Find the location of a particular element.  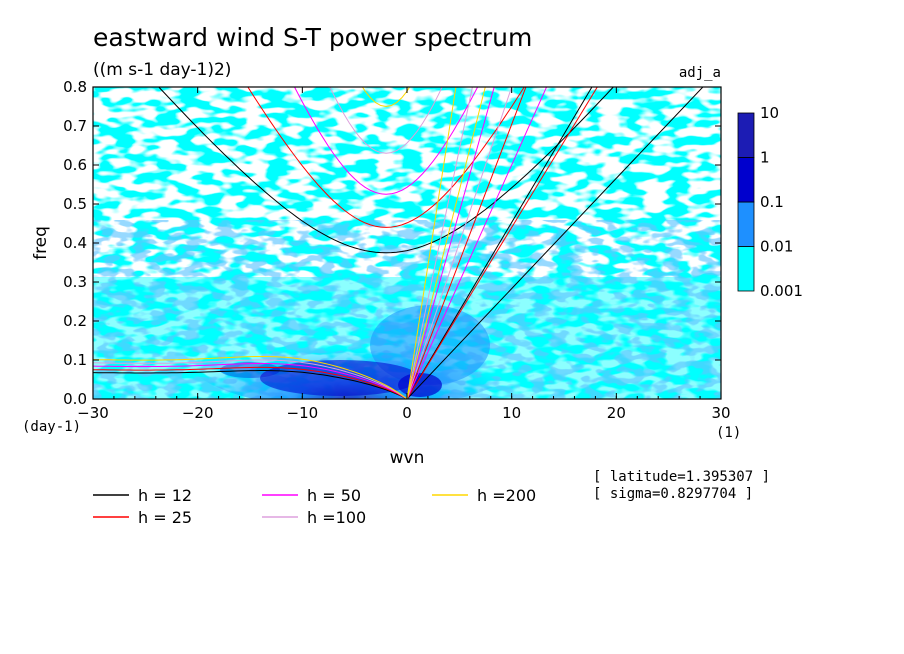

eig-curve-h50 is located at coordinates (450, 243).